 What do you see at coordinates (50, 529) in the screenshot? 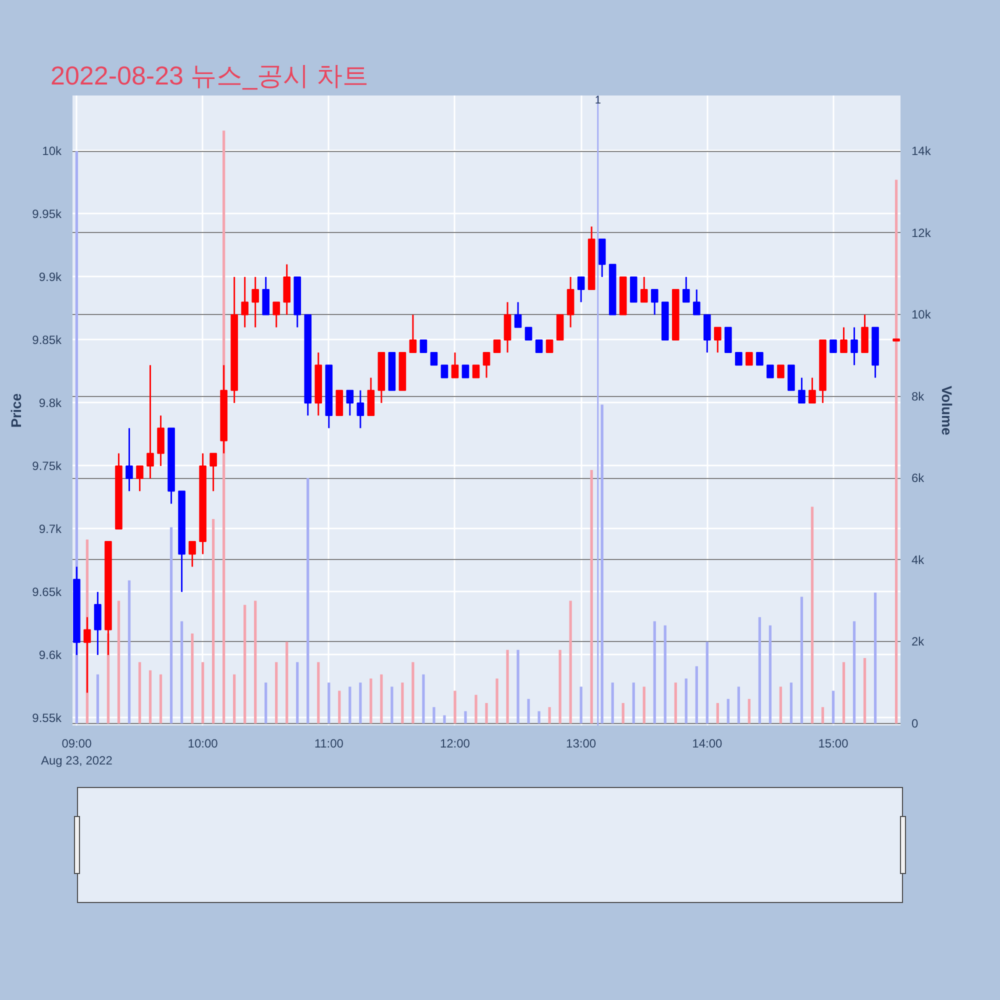
I see `y-tick-label: 9.7k` at bounding box center [50, 529].